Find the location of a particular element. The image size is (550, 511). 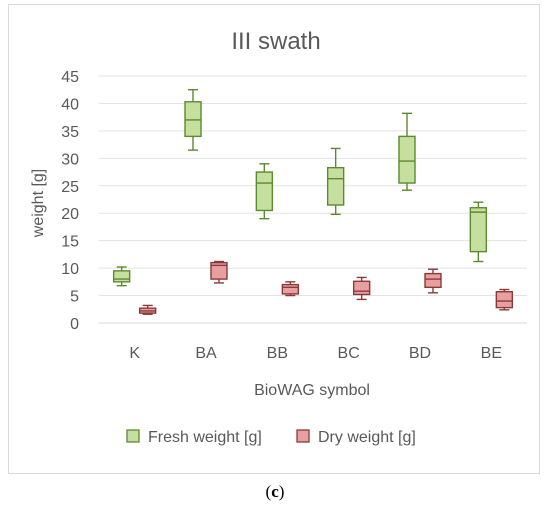

box-dry-bd is located at coordinates (433, 281).